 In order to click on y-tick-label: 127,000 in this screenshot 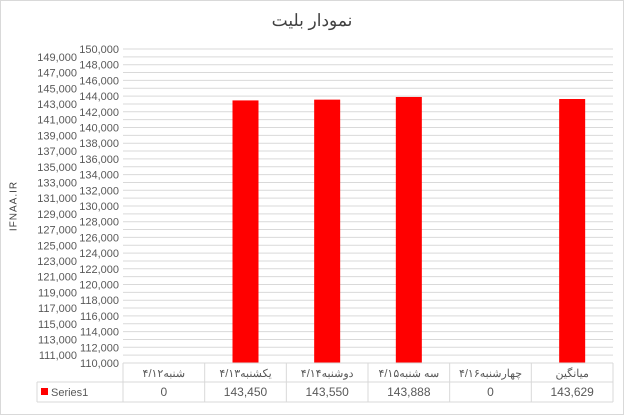, I will do `click(57, 231)`.